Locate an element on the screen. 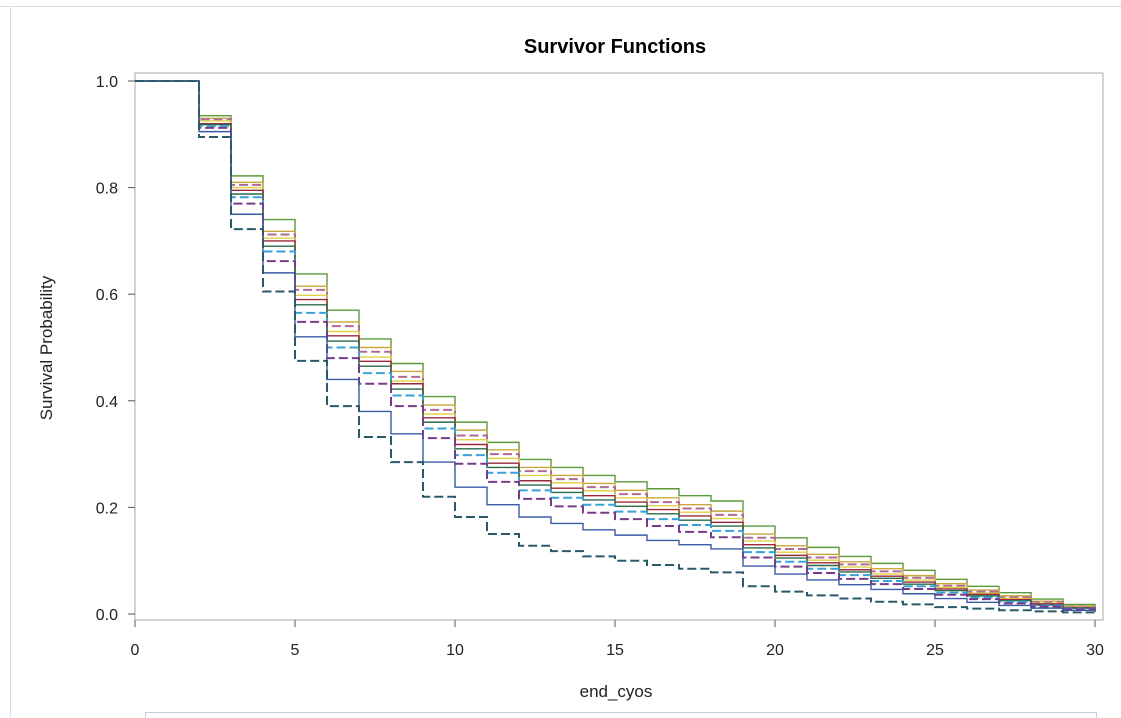 The height and width of the screenshot is (718, 1121). y-tick-label: 0.8 is located at coordinates (107, 189).